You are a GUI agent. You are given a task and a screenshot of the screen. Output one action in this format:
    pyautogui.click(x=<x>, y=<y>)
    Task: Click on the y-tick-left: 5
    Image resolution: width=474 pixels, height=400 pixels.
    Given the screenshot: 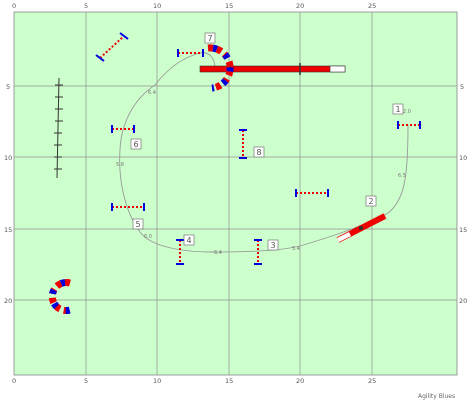 What is the action you would take?
    pyautogui.click(x=8, y=87)
    